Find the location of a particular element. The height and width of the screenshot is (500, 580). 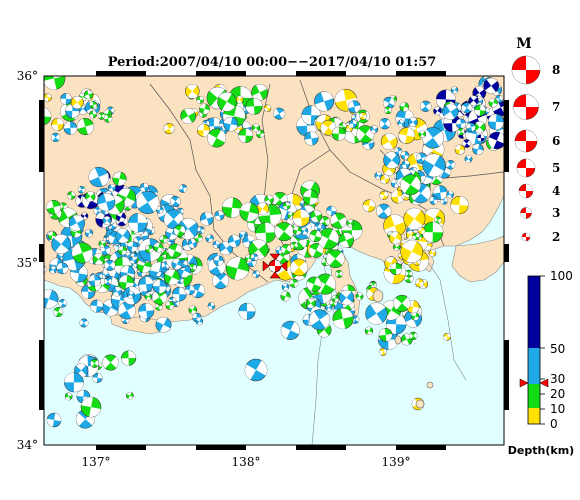

depth-legend: 100 50 30 20 10 0 Depth(km) is located at coordinates (541, 363).